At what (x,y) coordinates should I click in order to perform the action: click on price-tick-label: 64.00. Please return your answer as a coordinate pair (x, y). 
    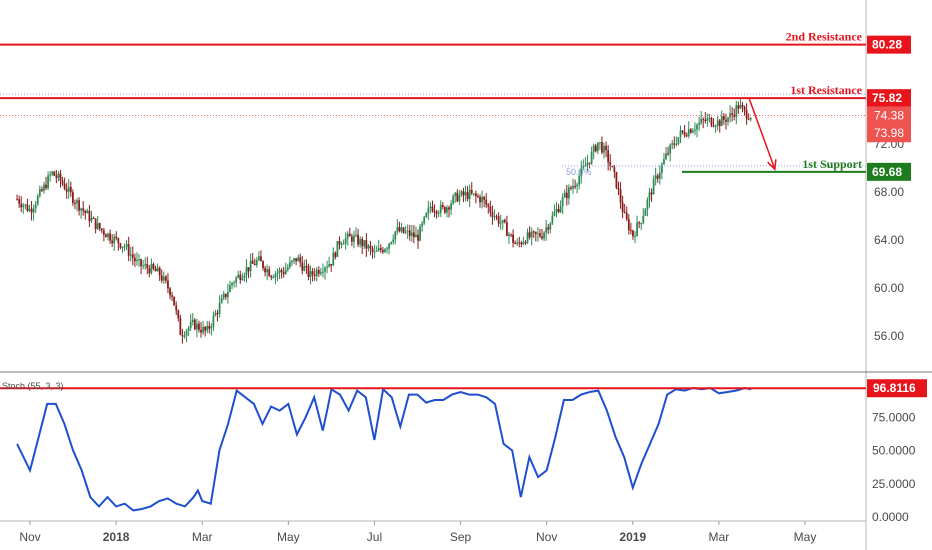
    Looking at the image, I should click on (889, 240).